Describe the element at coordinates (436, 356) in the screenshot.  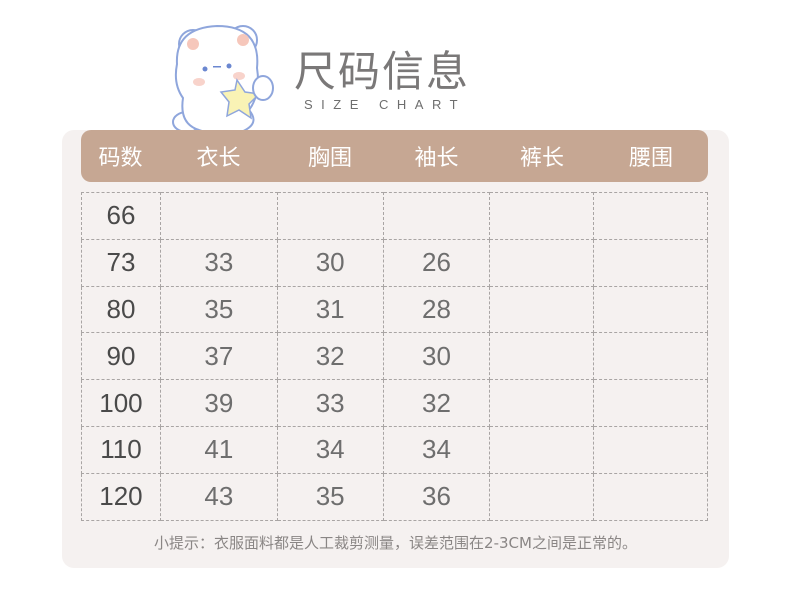
I see `cell-sleeve: 30` at that location.